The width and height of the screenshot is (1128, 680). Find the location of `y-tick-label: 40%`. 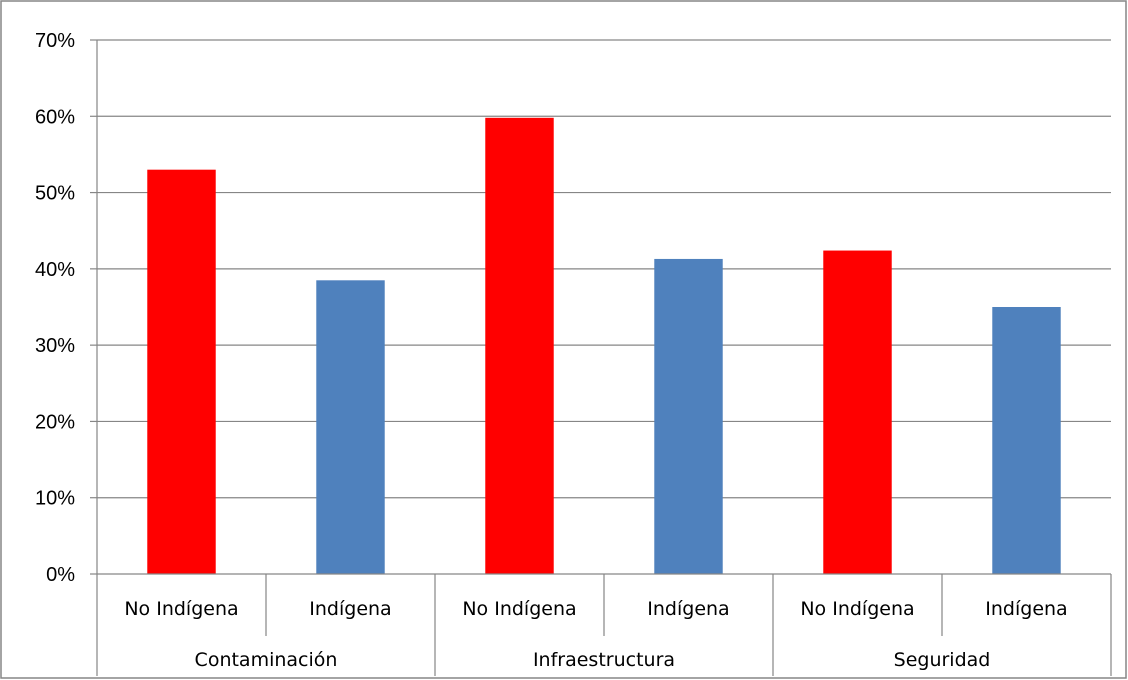

y-tick-label: 40% is located at coordinates (55, 270).